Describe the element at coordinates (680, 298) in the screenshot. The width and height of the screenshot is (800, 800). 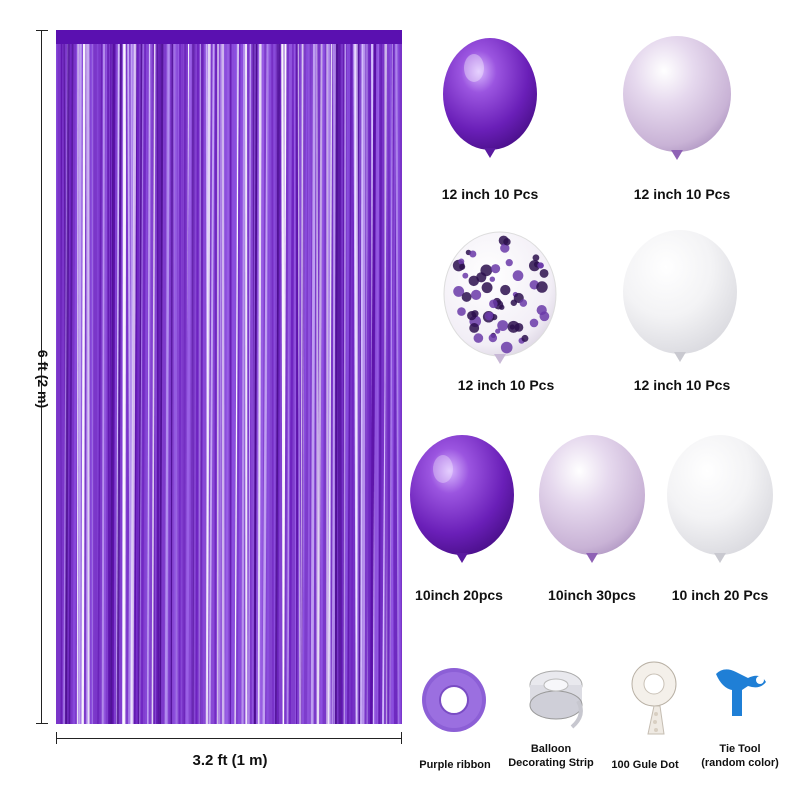
I see `balloon-white-12in` at that location.